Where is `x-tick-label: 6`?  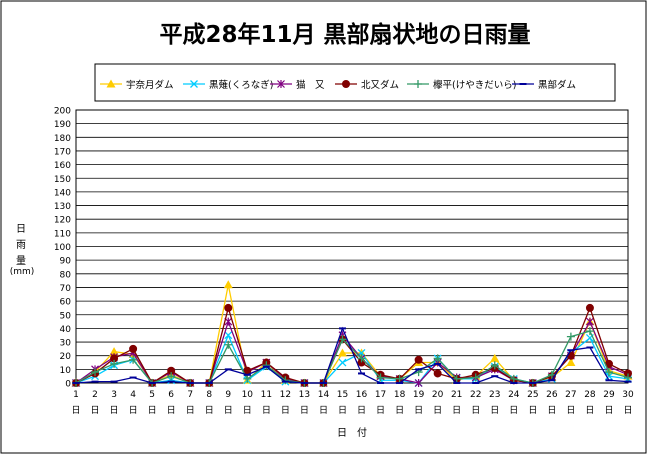
x-tick-label: 6 is located at coordinates (171, 395).